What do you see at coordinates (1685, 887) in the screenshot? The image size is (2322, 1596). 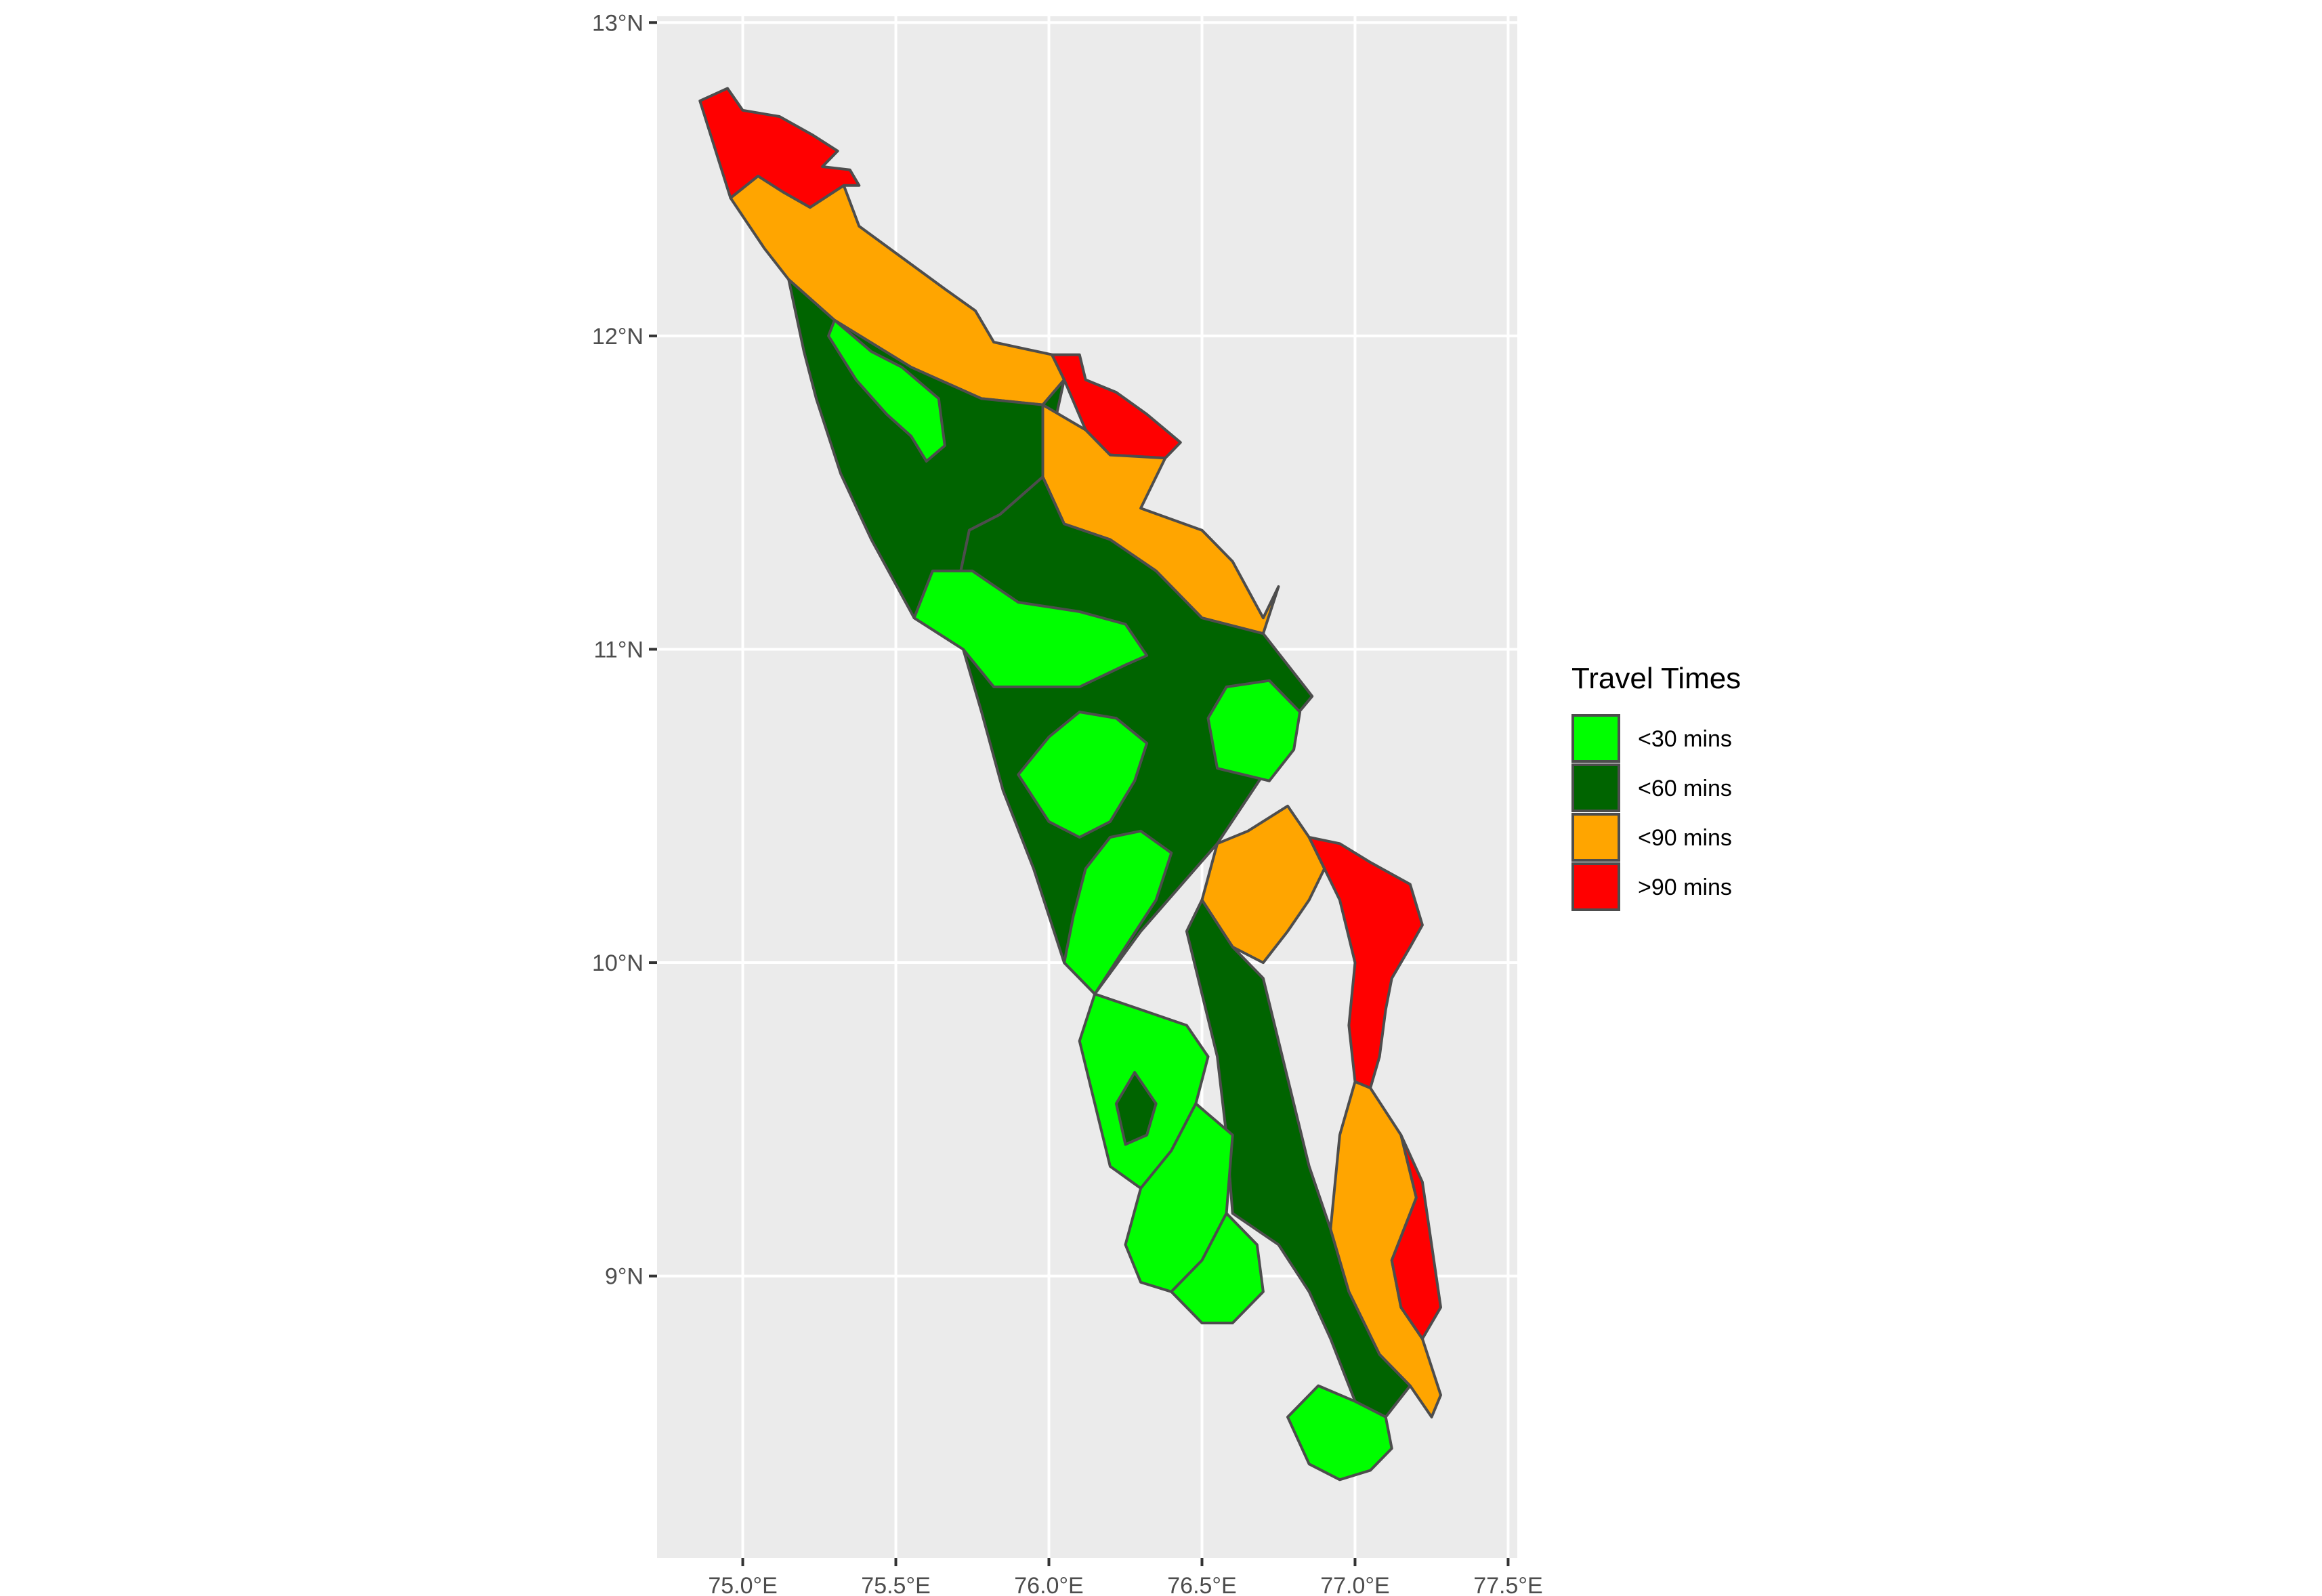 I see `legend-label-3: >90 mins` at bounding box center [1685, 887].